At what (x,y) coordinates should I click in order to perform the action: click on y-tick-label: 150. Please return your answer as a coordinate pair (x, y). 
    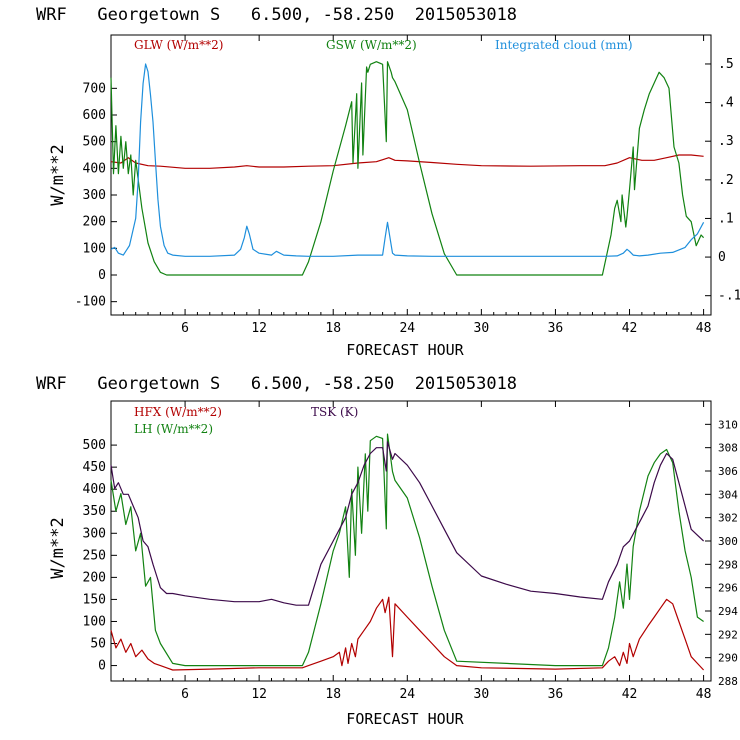
    Looking at the image, I should click on (94, 599).